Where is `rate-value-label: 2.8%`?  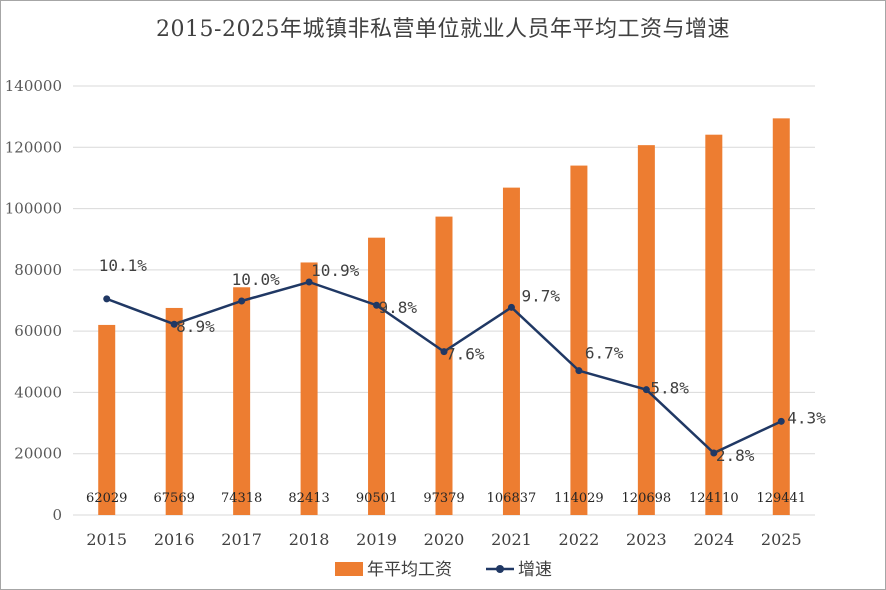 rate-value-label: 2.8% is located at coordinates (735, 455).